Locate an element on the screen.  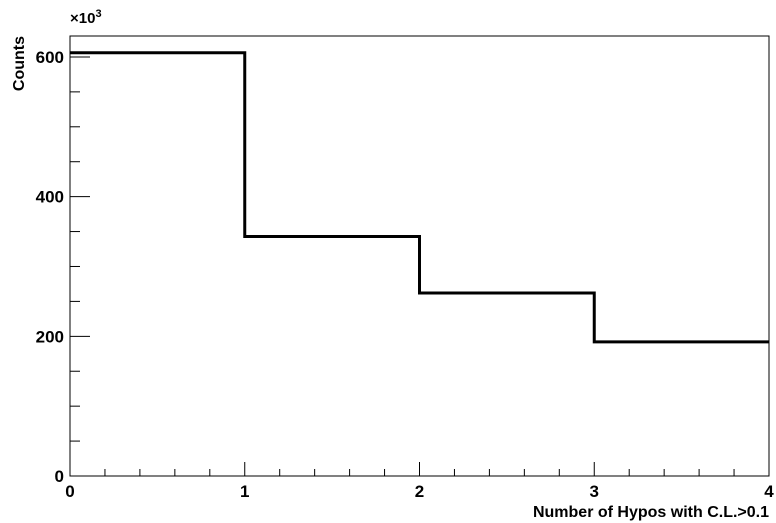
y-axis-ticks is located at coordinates (80, 266).